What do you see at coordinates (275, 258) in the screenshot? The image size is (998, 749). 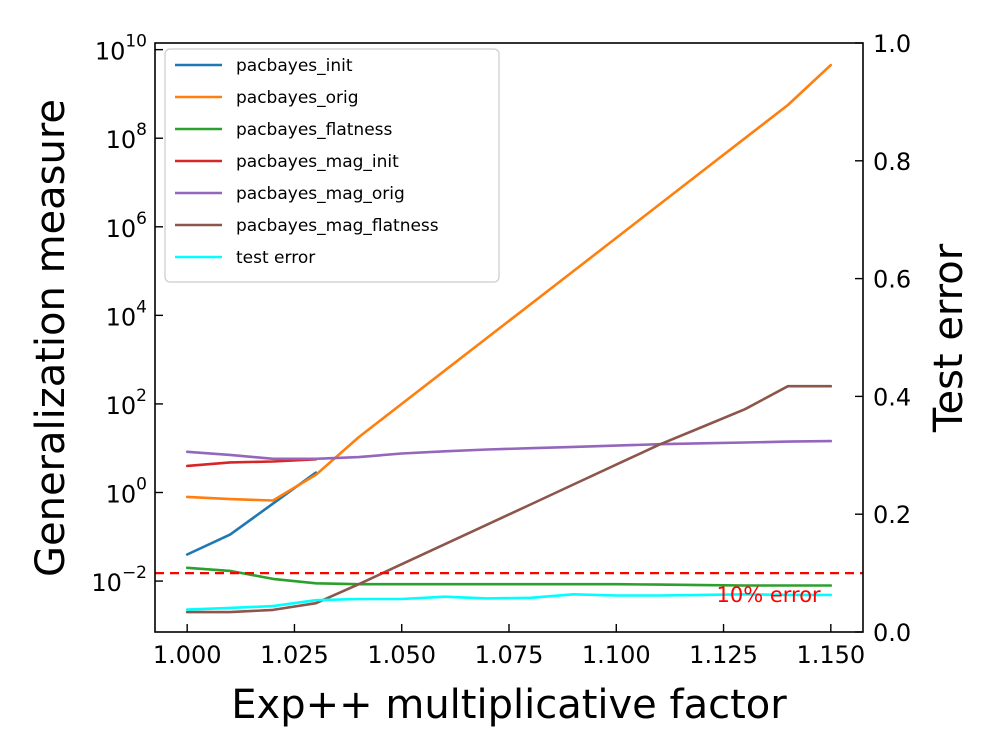 I see `legend-label-6: test error` at bounding box center [275, 258].